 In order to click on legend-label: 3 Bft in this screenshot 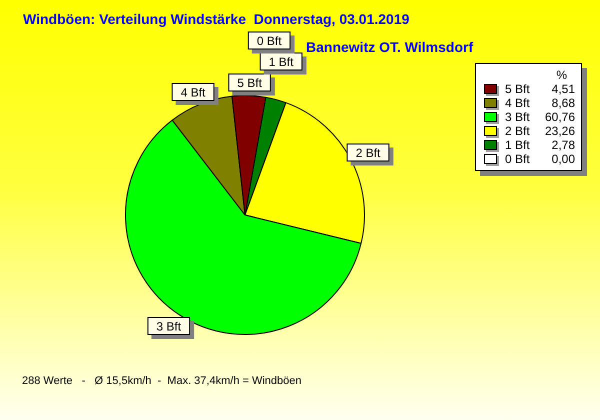, I will do `click(518, 117)`.